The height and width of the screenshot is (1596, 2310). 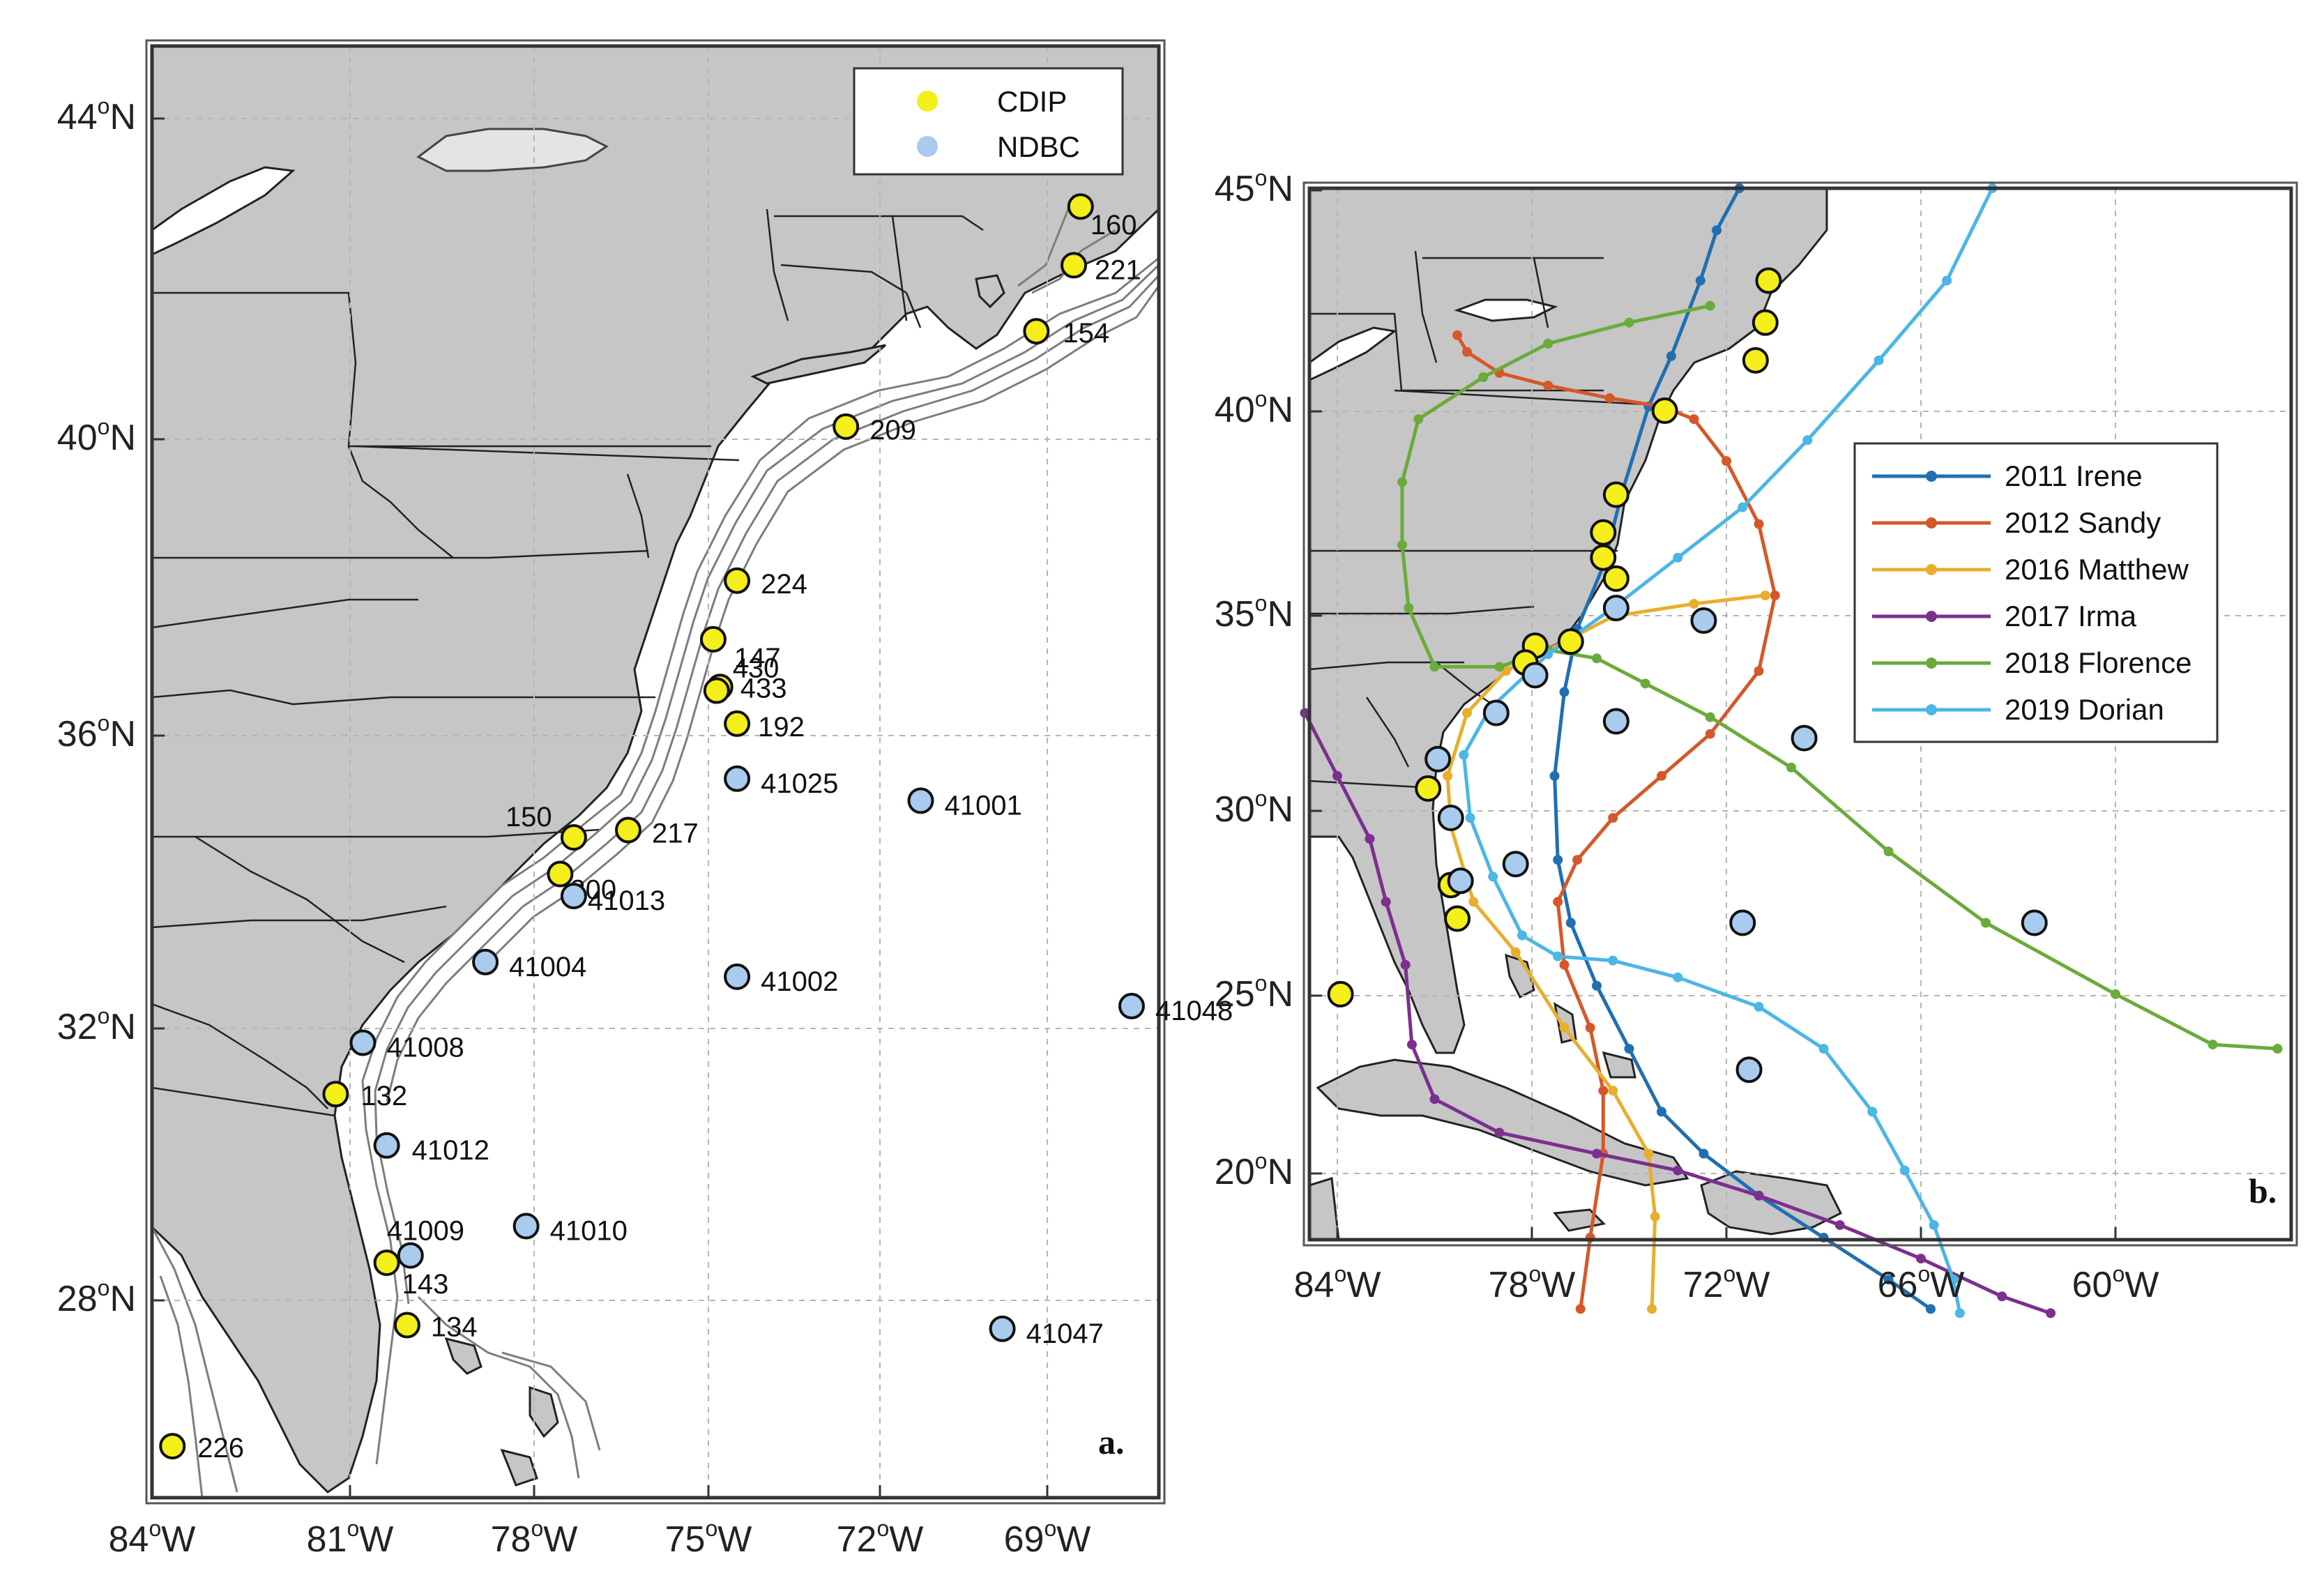 I want to click on panel-b-y-tick-label: 20oN, so click(x=1254, y=1170).